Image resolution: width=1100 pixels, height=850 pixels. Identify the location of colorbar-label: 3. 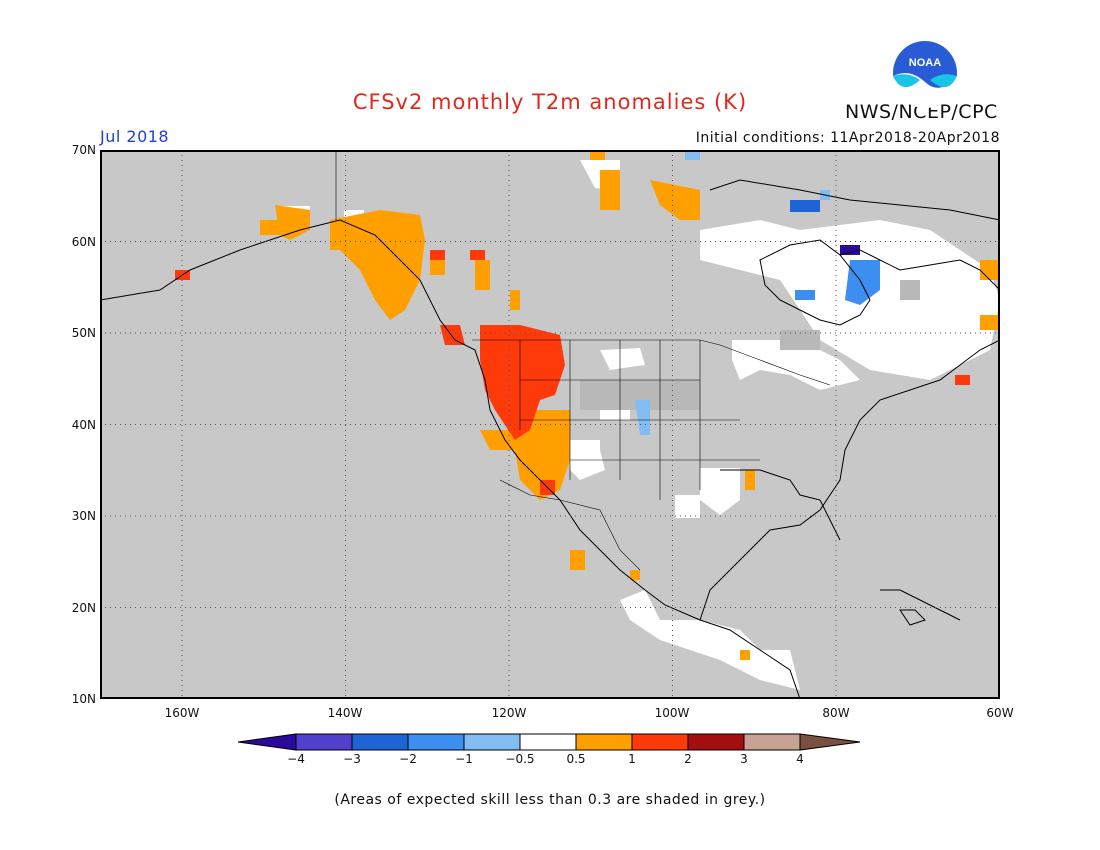
(744, 759).